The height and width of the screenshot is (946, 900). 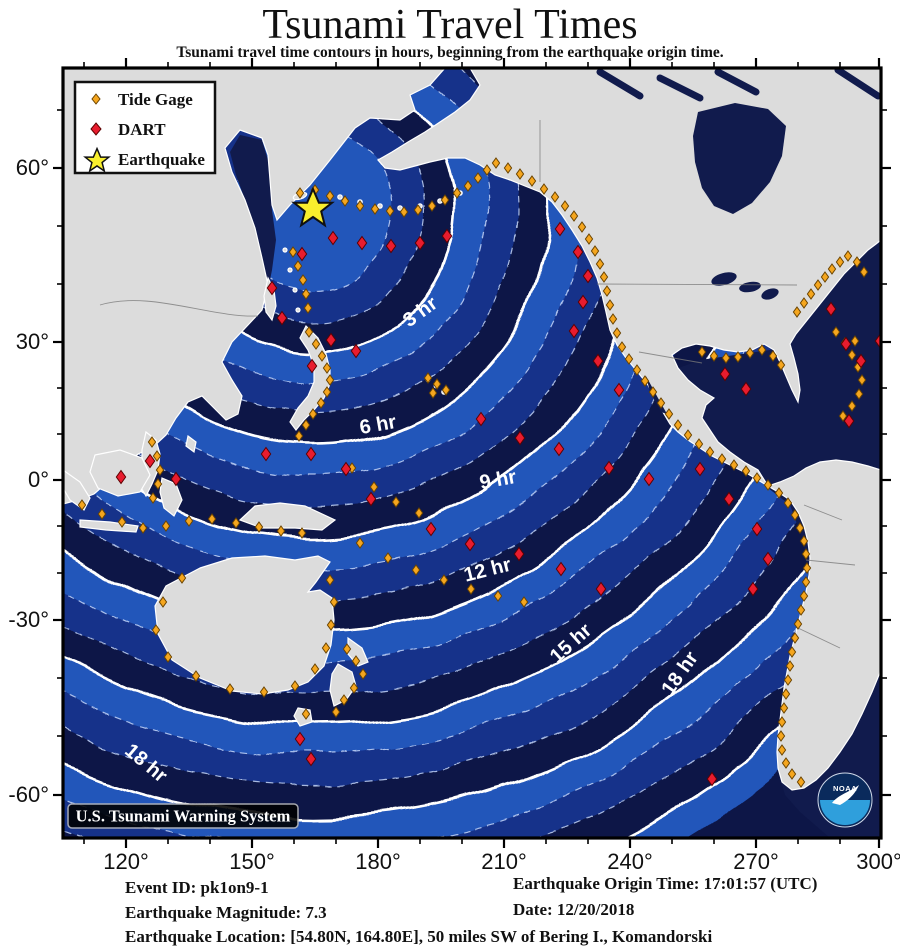 What do you see at coordinates (291, 280) in the screenshot?
I see `kuril-islands` at bounding box center [291, 280].